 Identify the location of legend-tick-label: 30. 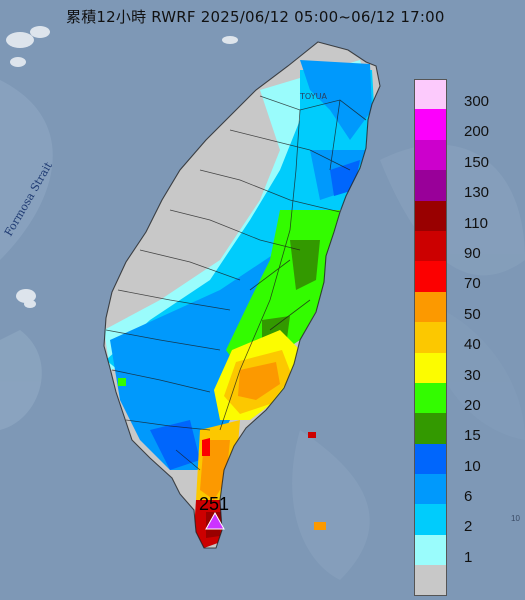
(472, 375).